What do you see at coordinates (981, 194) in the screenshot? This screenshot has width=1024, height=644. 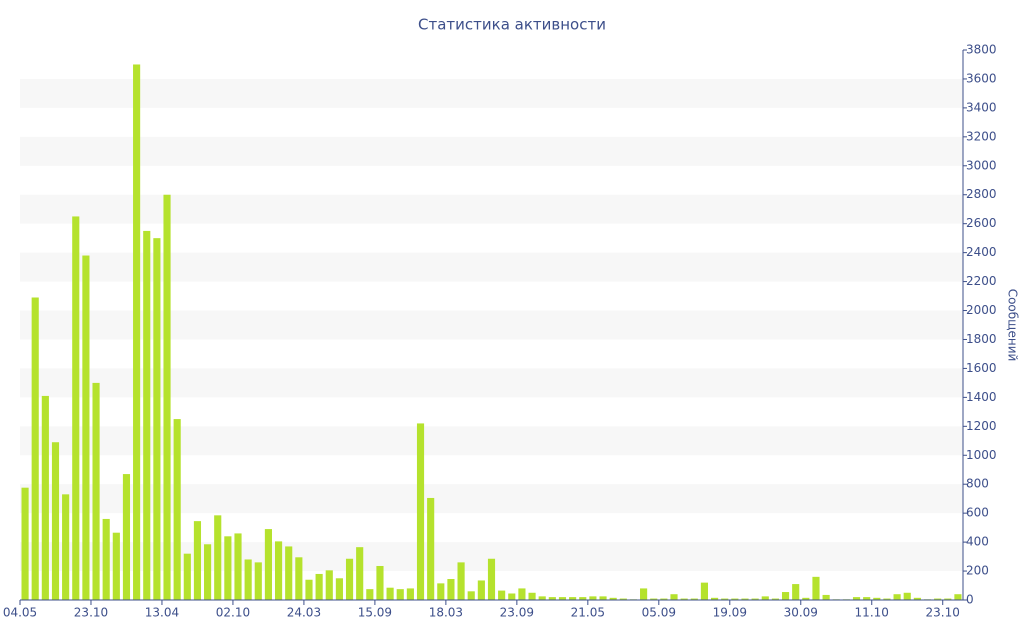 I see `y-tick-label: 2800` at bounding box center [981, 194].